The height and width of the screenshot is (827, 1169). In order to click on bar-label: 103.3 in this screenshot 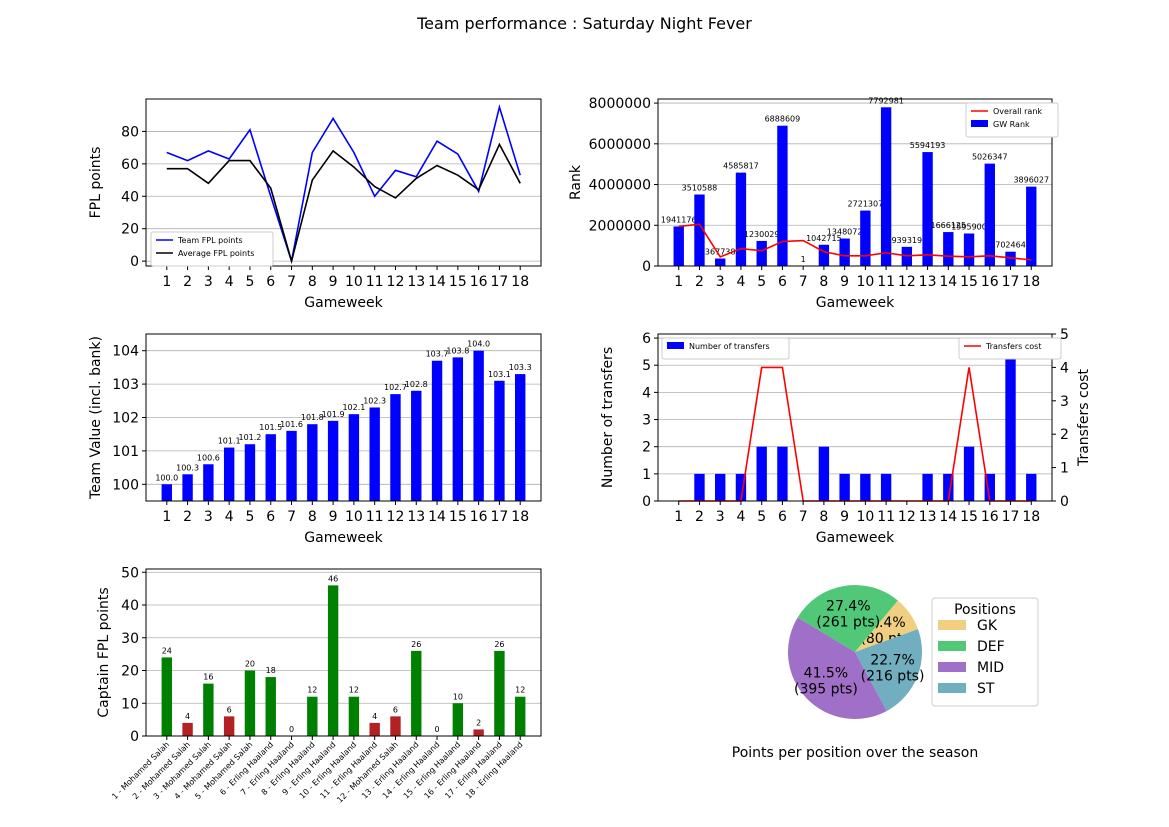, I will do `click(520, 367)`.